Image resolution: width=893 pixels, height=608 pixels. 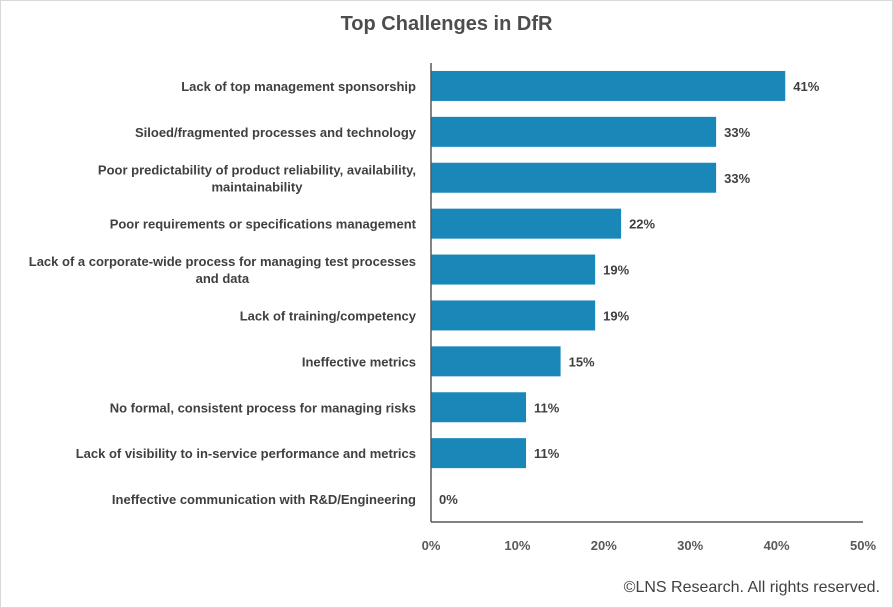 I want to click on data-label: 15%, so click(x=582, y=361).